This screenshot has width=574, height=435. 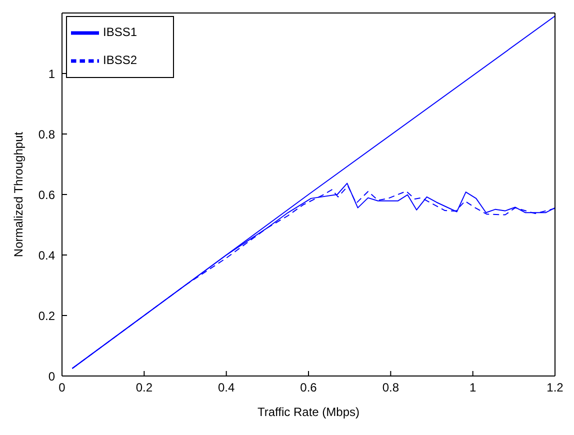 I want to click on x-tick-label: 0, so click(x=62, y=387).